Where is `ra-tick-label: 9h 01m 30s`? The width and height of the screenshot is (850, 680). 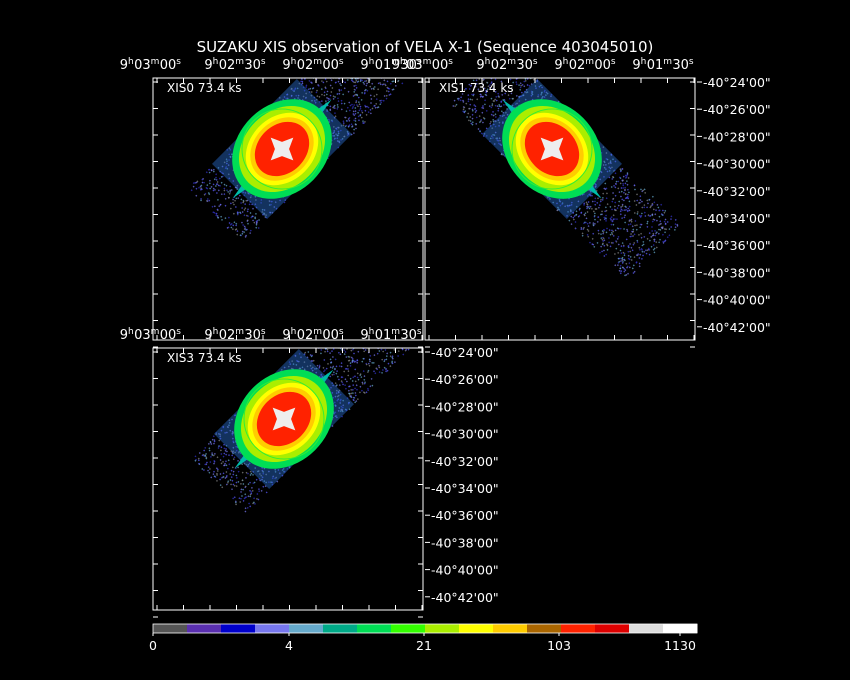 ra-tick-label: 9h 01m 30s is located at coordinates (391, 65).